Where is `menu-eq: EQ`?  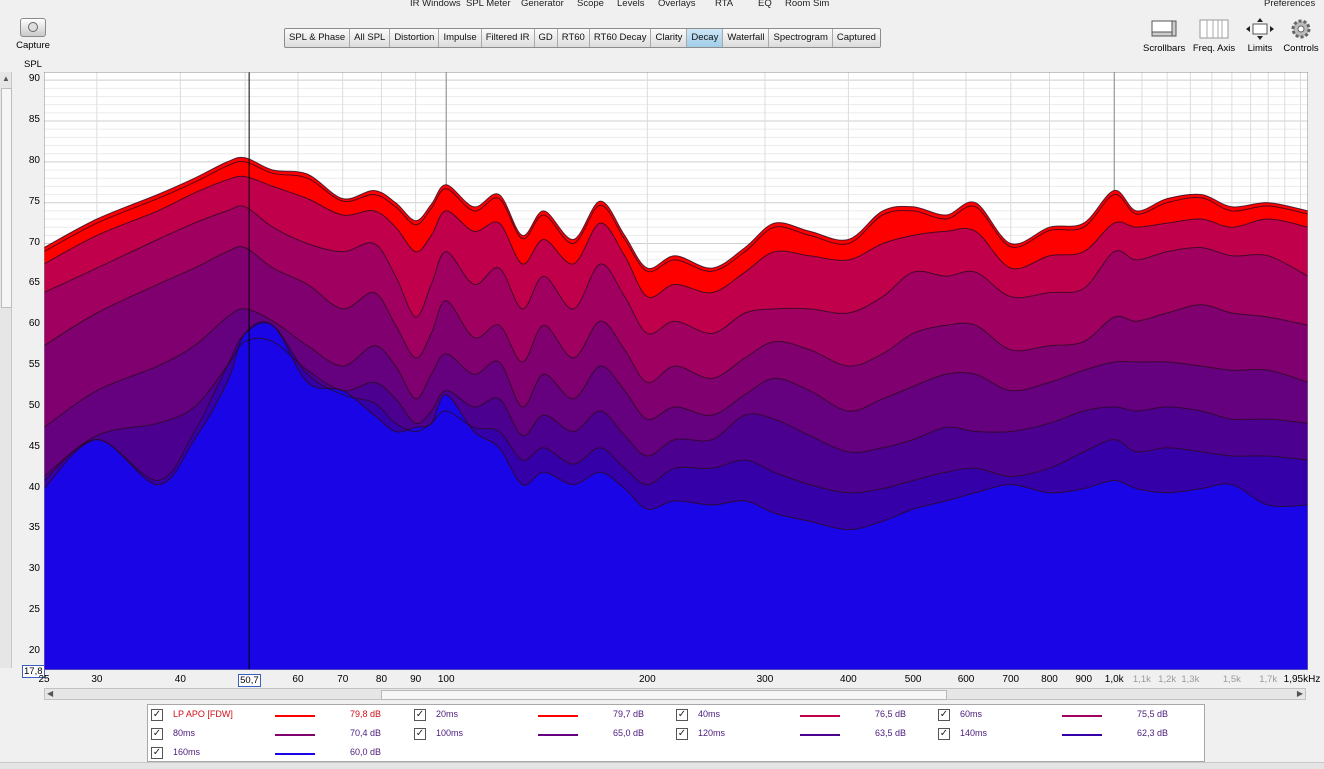 menu-eq: EQ is located at coordinates (765, 4).